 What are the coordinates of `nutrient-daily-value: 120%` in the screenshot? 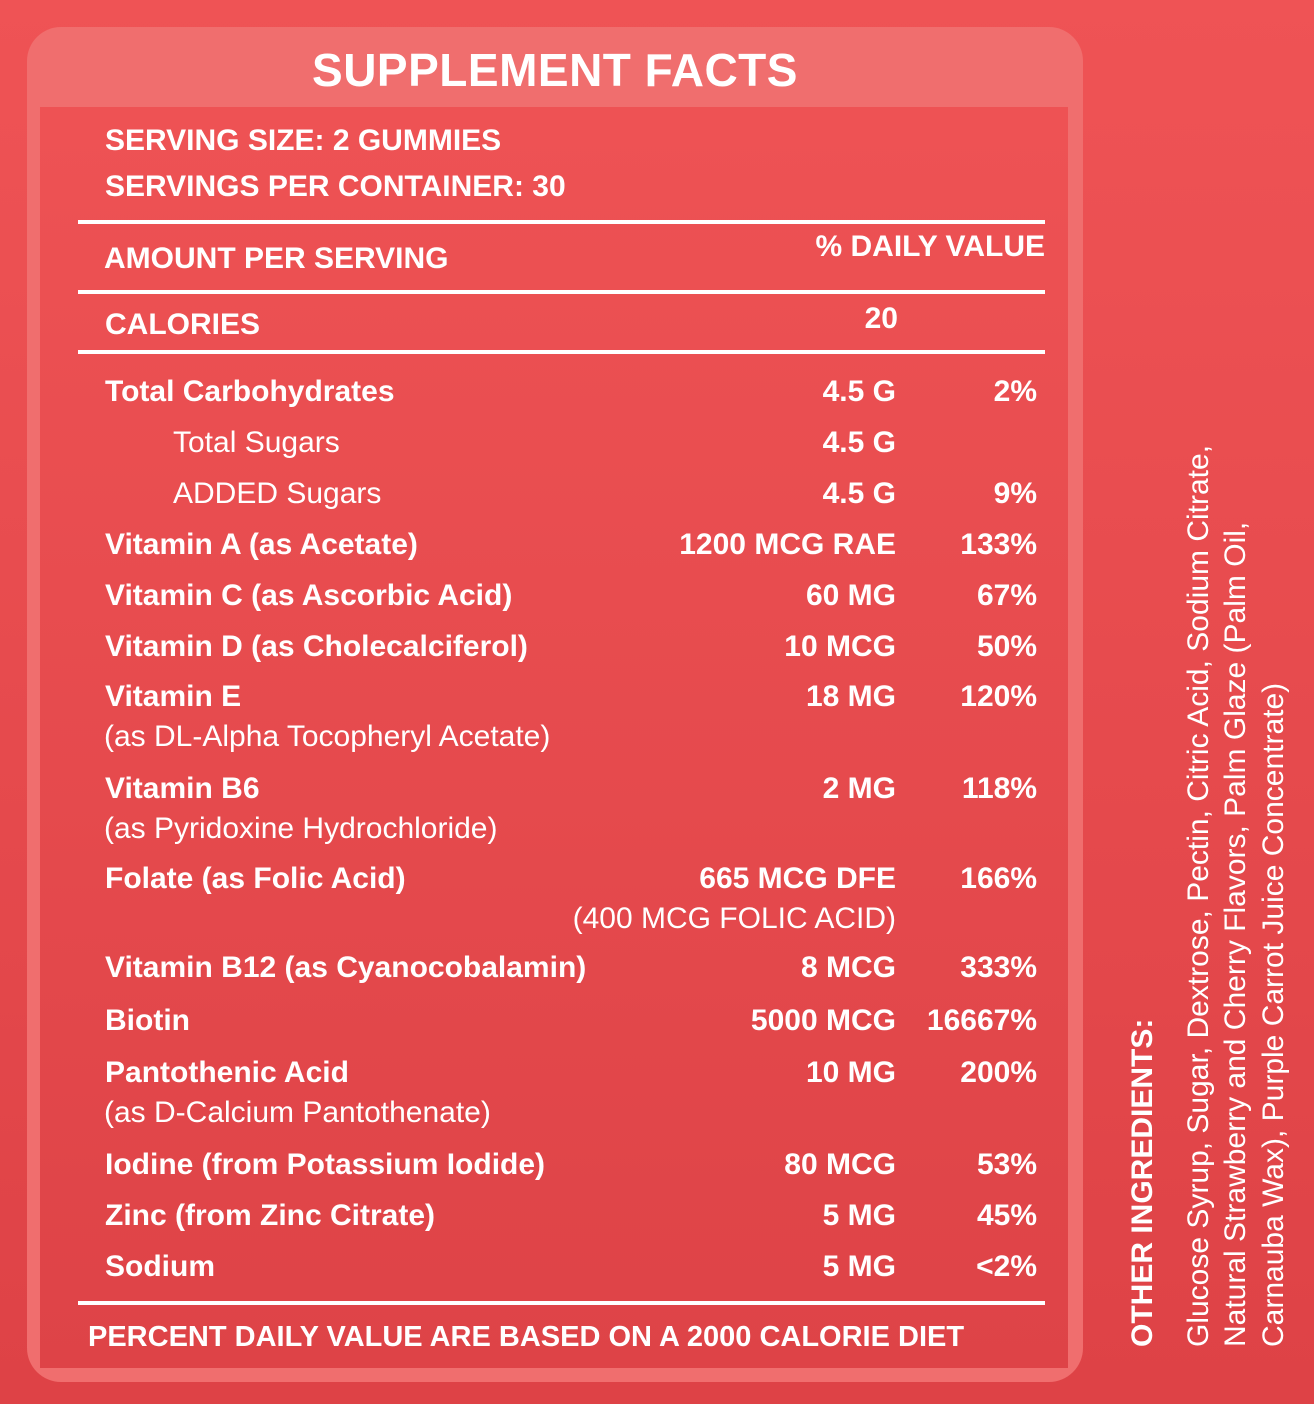 It's located at (998, 696).